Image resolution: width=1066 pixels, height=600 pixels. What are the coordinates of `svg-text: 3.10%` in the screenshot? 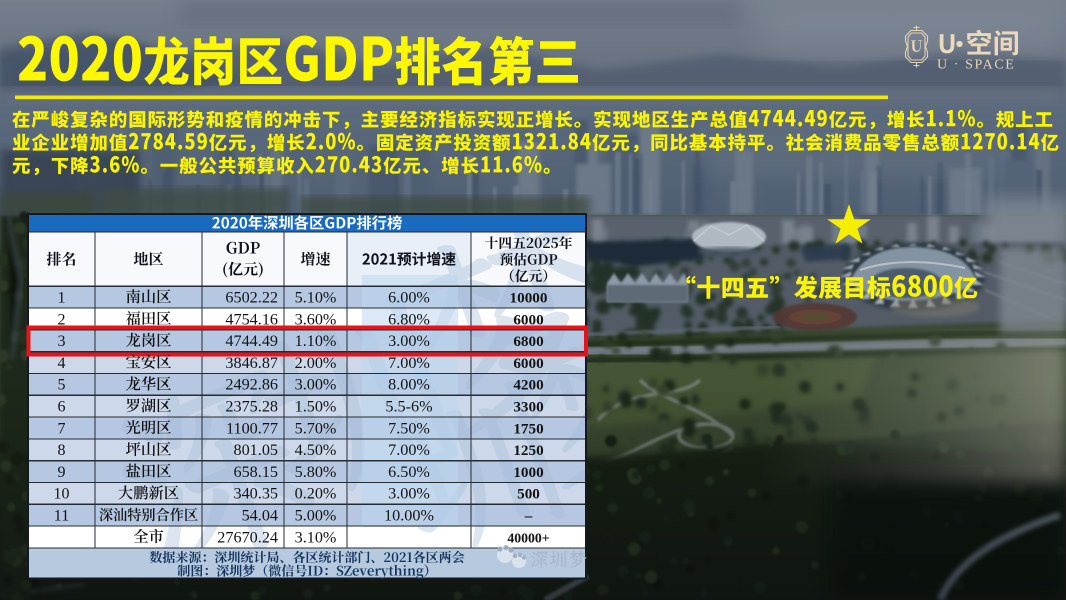 It's located at (316, 537).